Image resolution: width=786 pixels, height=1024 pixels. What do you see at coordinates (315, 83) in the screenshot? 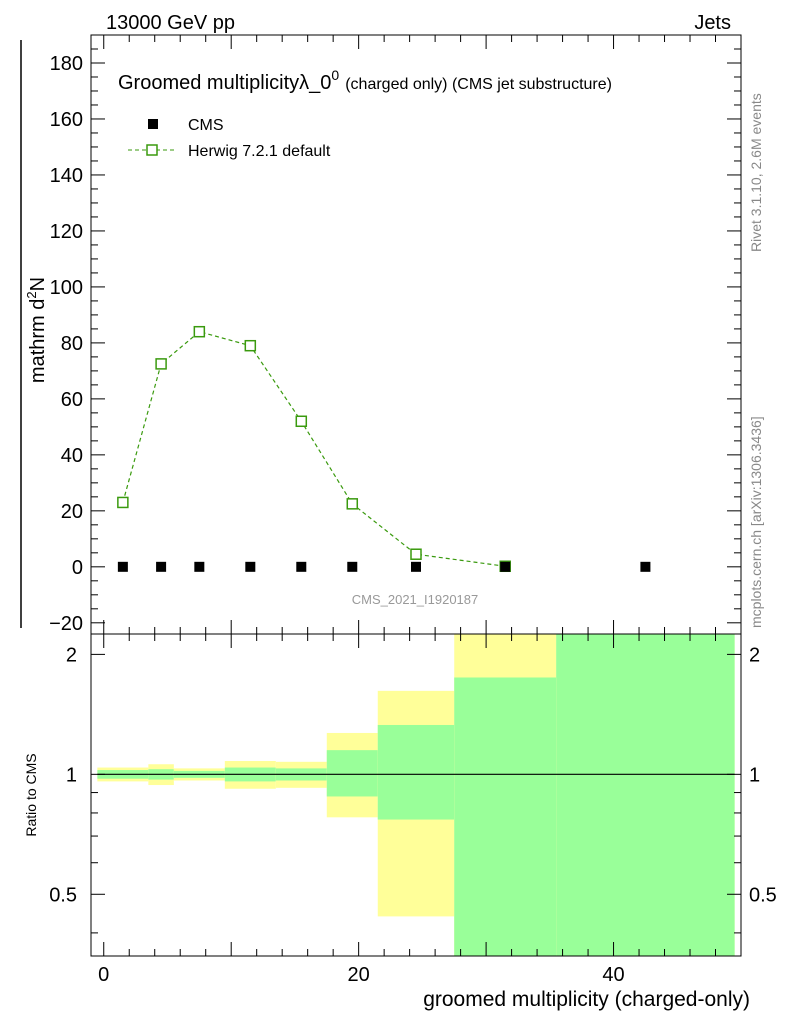
I see `chart-title-lambda: λ_0` at bounding box center [315, 83].